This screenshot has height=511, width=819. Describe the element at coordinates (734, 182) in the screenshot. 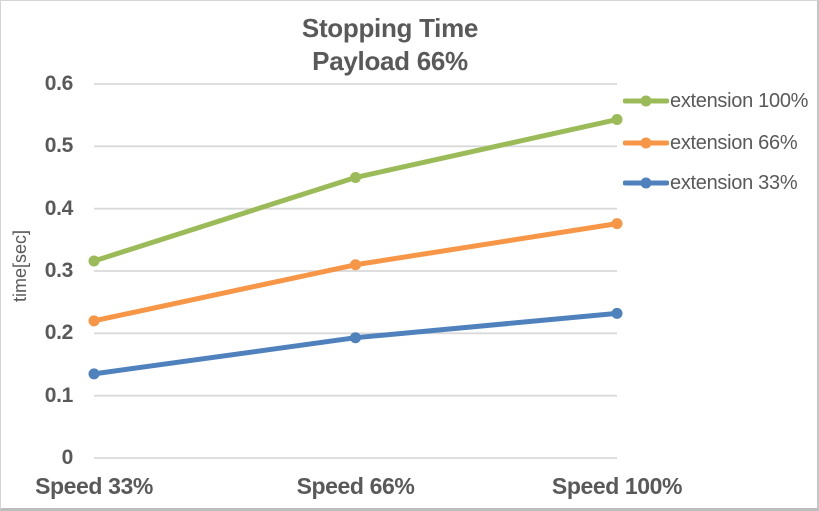

I see `legend-label: extension 33%` at that location.